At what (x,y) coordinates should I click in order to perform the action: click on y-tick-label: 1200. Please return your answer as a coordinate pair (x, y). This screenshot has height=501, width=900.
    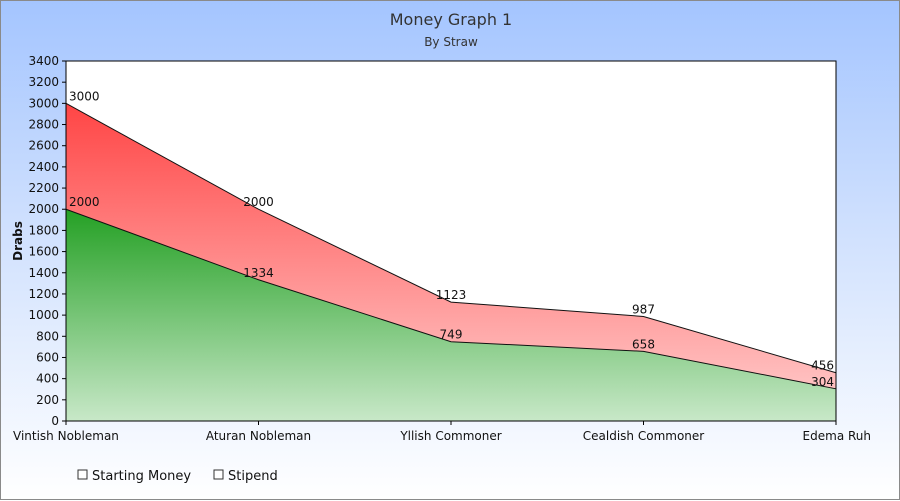
    Looking at the image, I should click on (43, 294).